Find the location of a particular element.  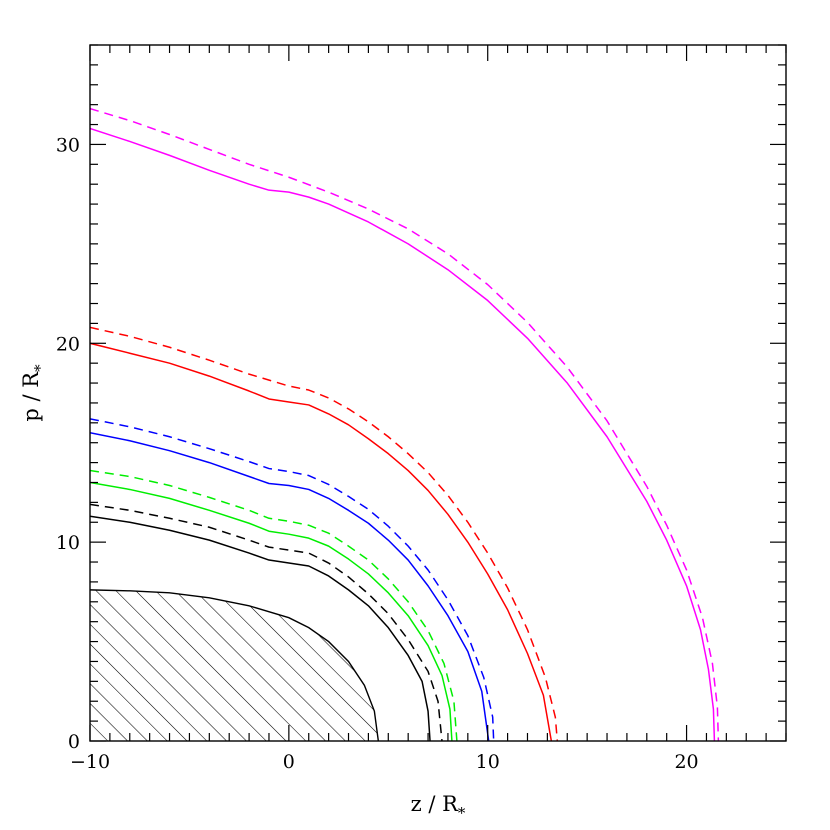

series-line-1-dashed is located at coordinates (266, 622).